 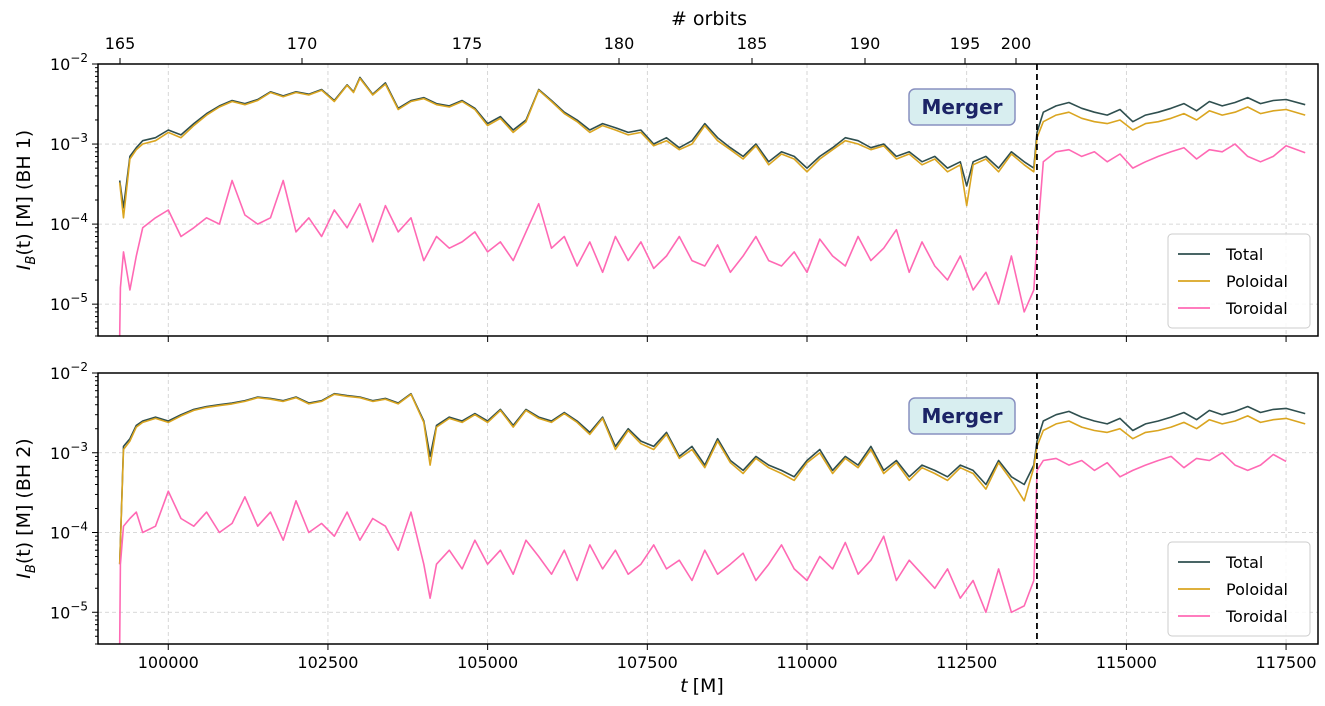 I want to click on x-tick-label: 115000, so click(x=1126, y=662).